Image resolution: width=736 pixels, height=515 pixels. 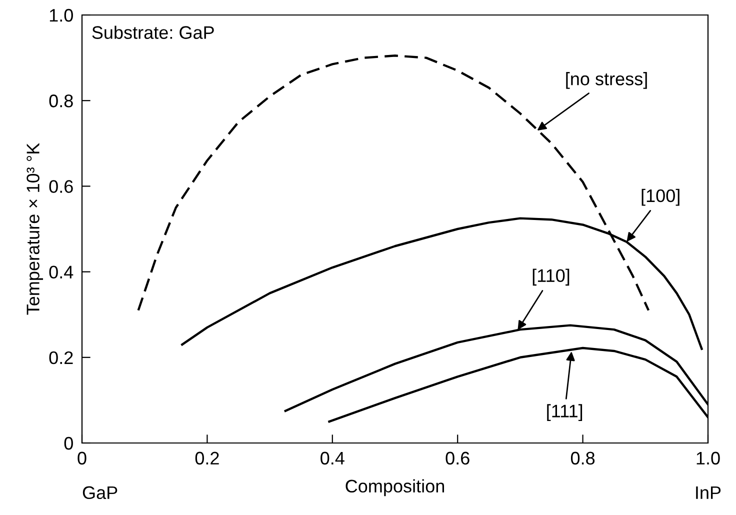 What do you see at coordinates (61, 101) in the screenshot?
I see `y-tick-label: 0.8` at bounding box center [61, 101].